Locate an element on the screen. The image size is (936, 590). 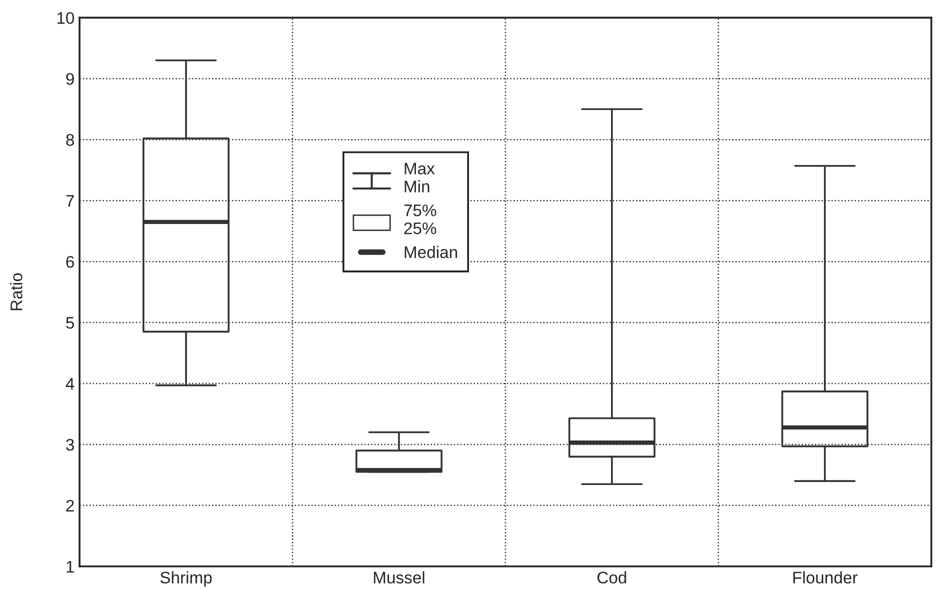
x-tick-label: Mussel is located at coordinates (399, 577).